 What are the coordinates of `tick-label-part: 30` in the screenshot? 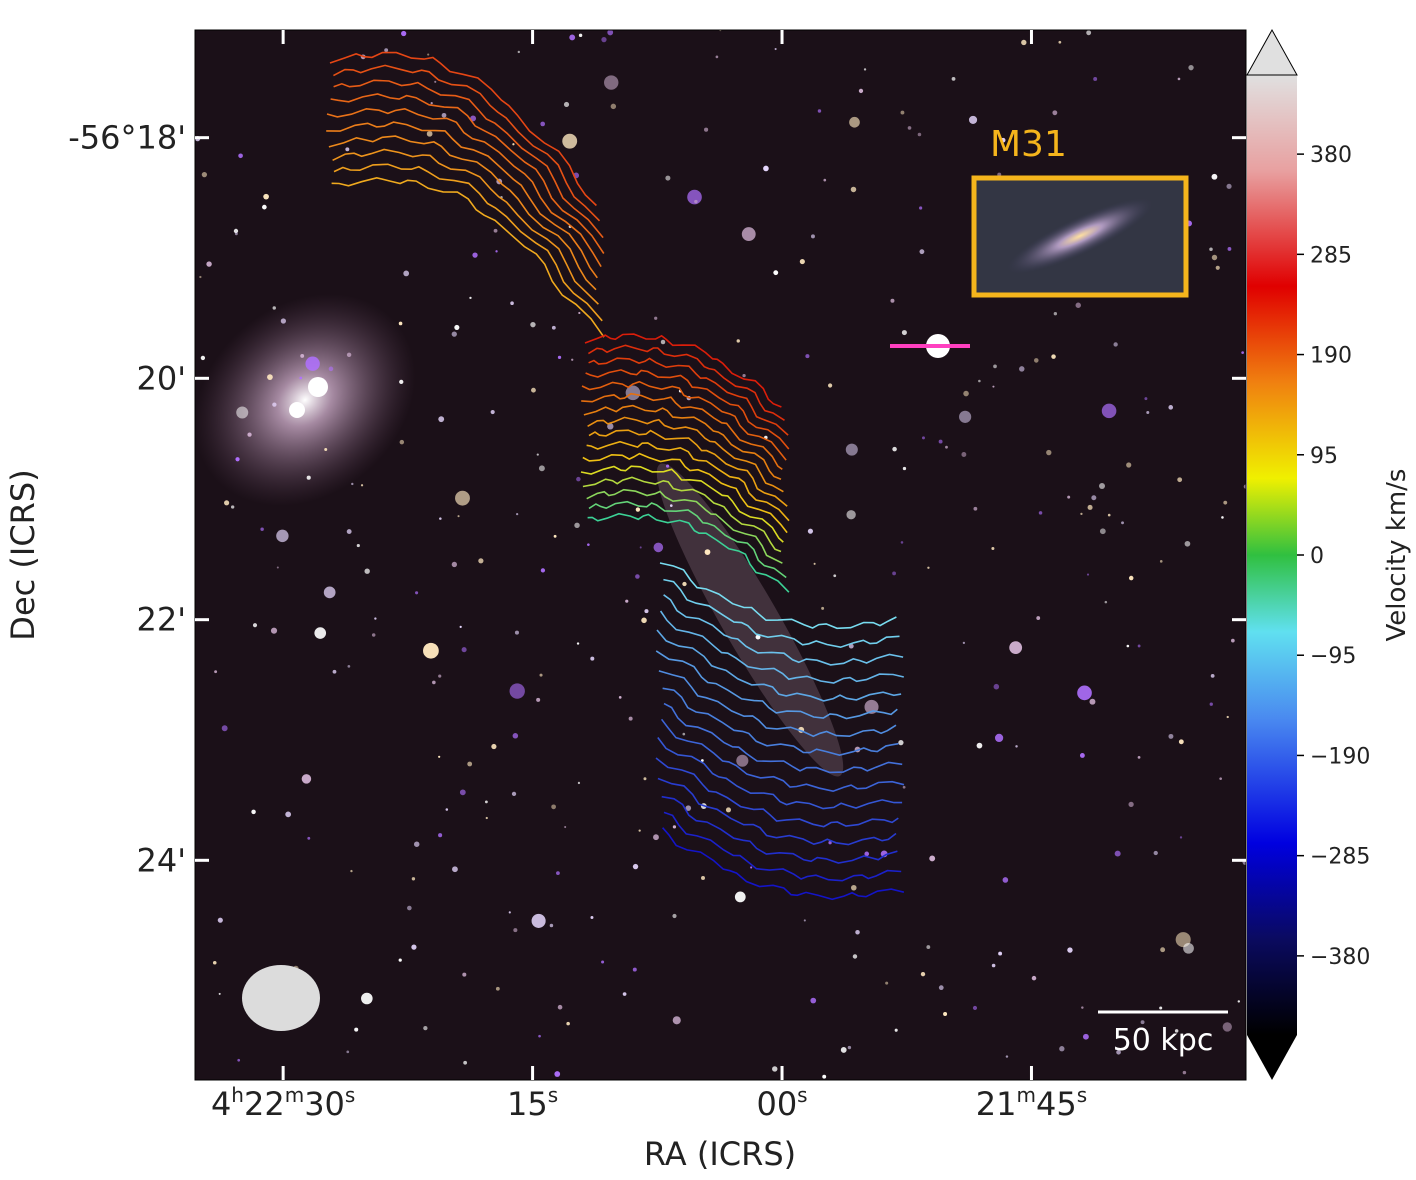 It's located at (324, 1104).